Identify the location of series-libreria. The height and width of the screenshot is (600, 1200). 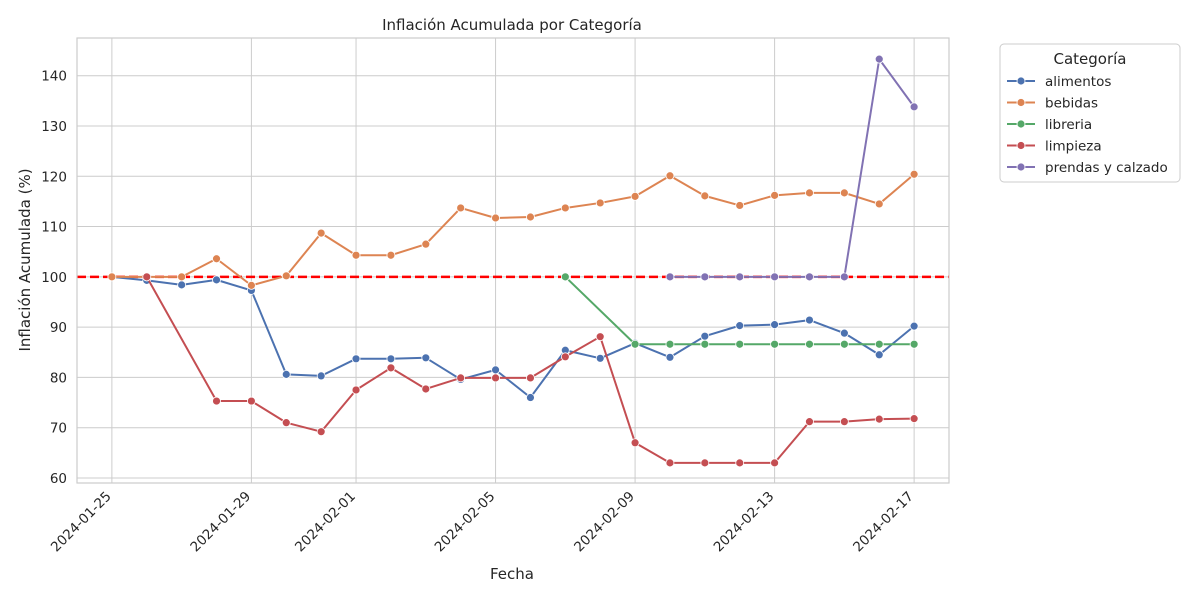
(739, 310).